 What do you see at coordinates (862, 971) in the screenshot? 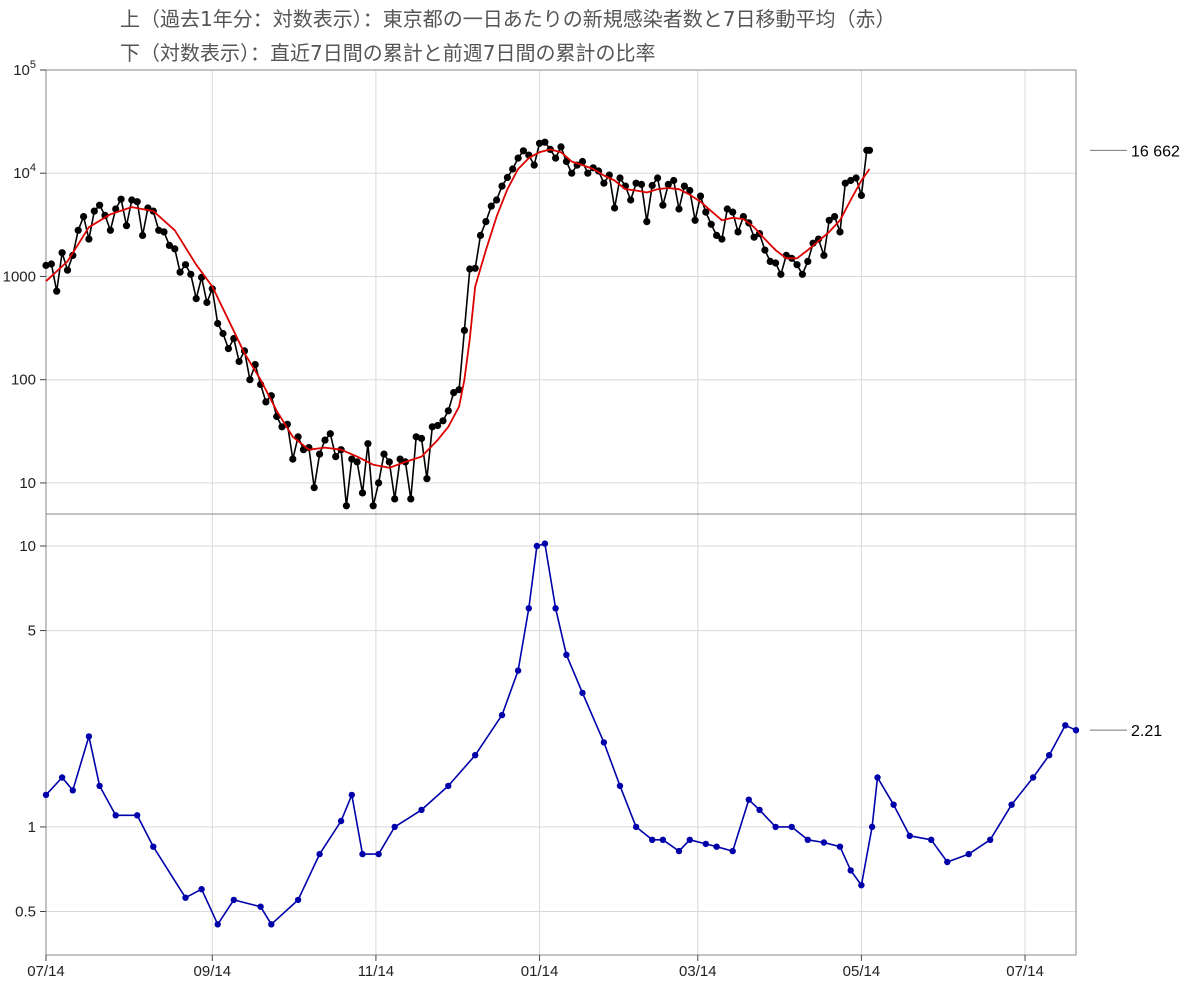
I see `x-tick-label: 05/14` at bounding box center [862, 971].